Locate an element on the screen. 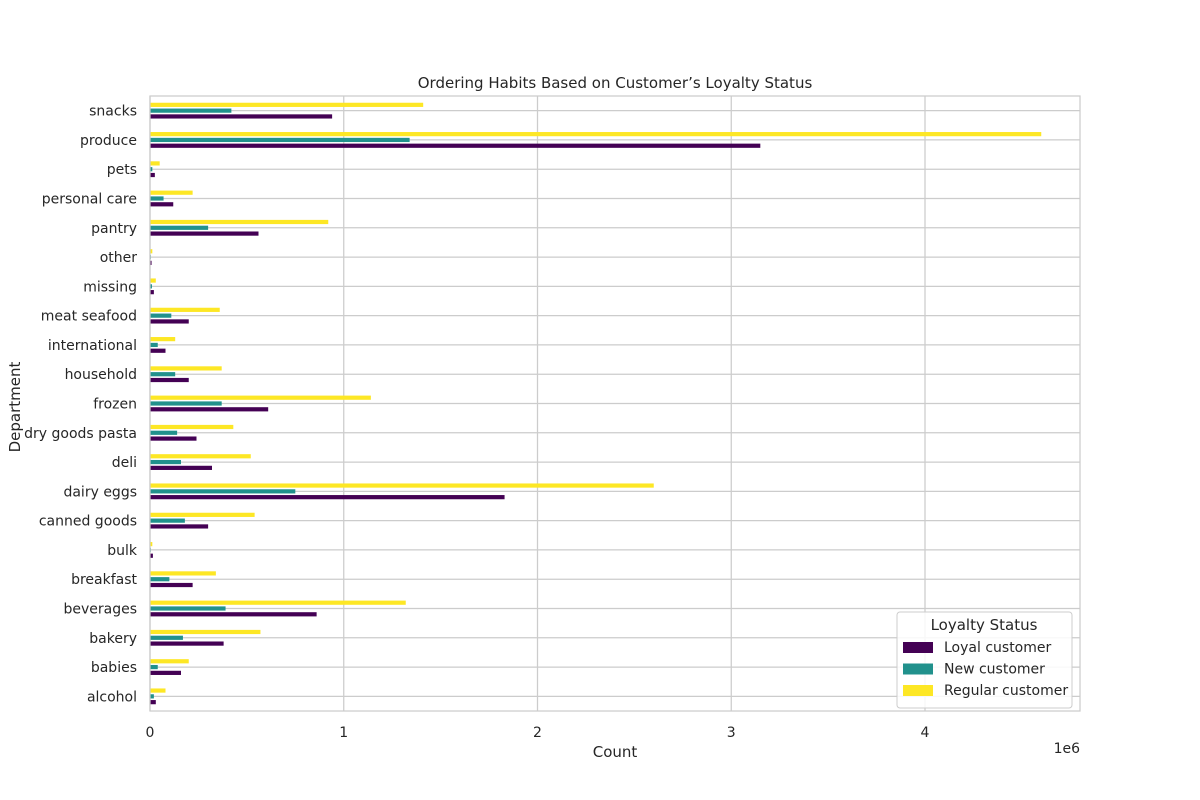 The image size is (1200, 800). bar-loyal-customer-household is located at coordinates (169, 380).